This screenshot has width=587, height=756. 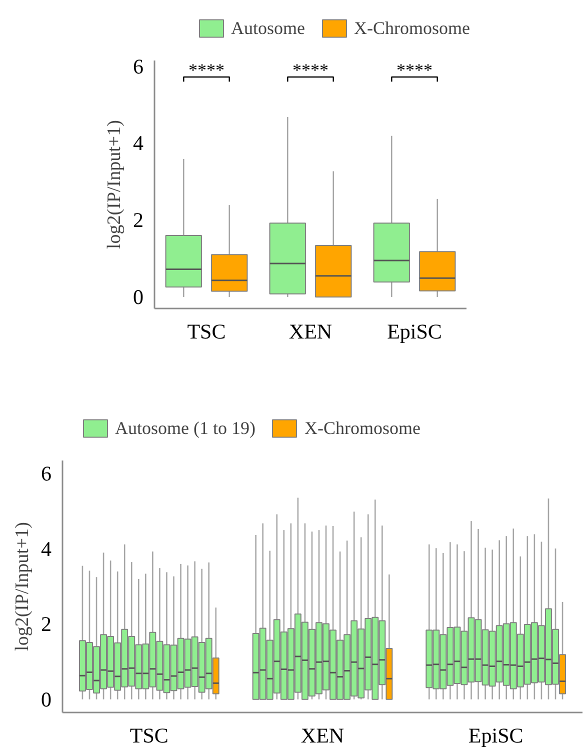 I want to click on legend-label: Autosome, so click(x=268, y=28).